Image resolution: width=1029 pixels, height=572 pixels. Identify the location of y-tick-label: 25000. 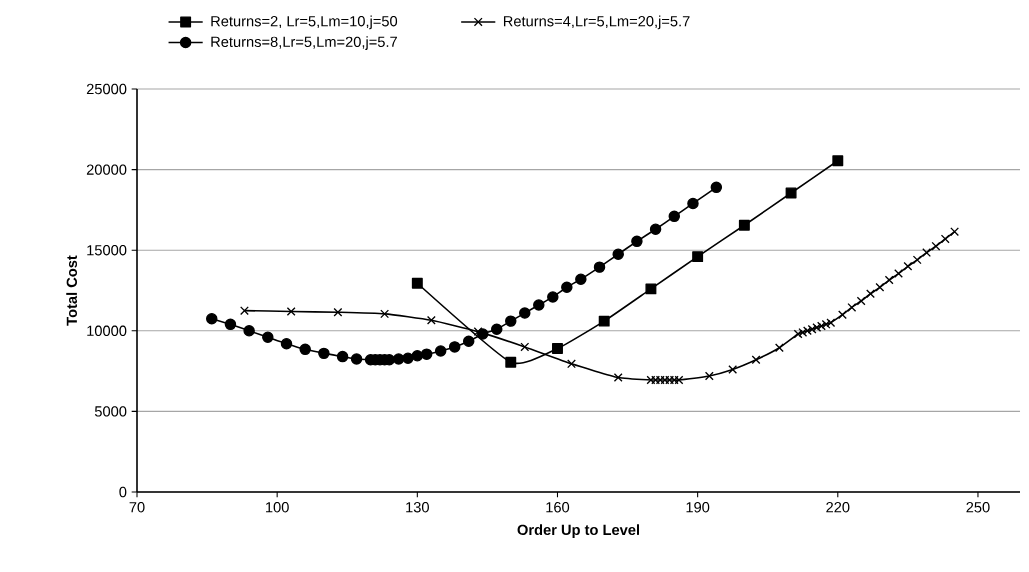
(106, 89).